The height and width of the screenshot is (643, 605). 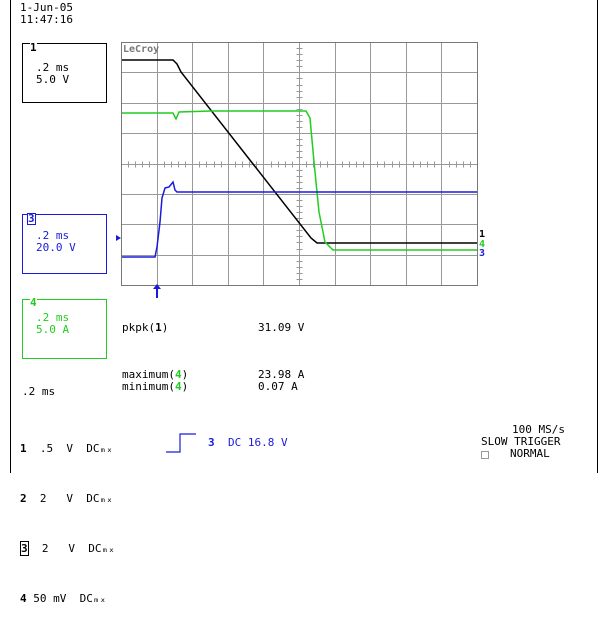 I want to click on maximum-measurement-value: 23.98 A, so click(x=281, y=374).